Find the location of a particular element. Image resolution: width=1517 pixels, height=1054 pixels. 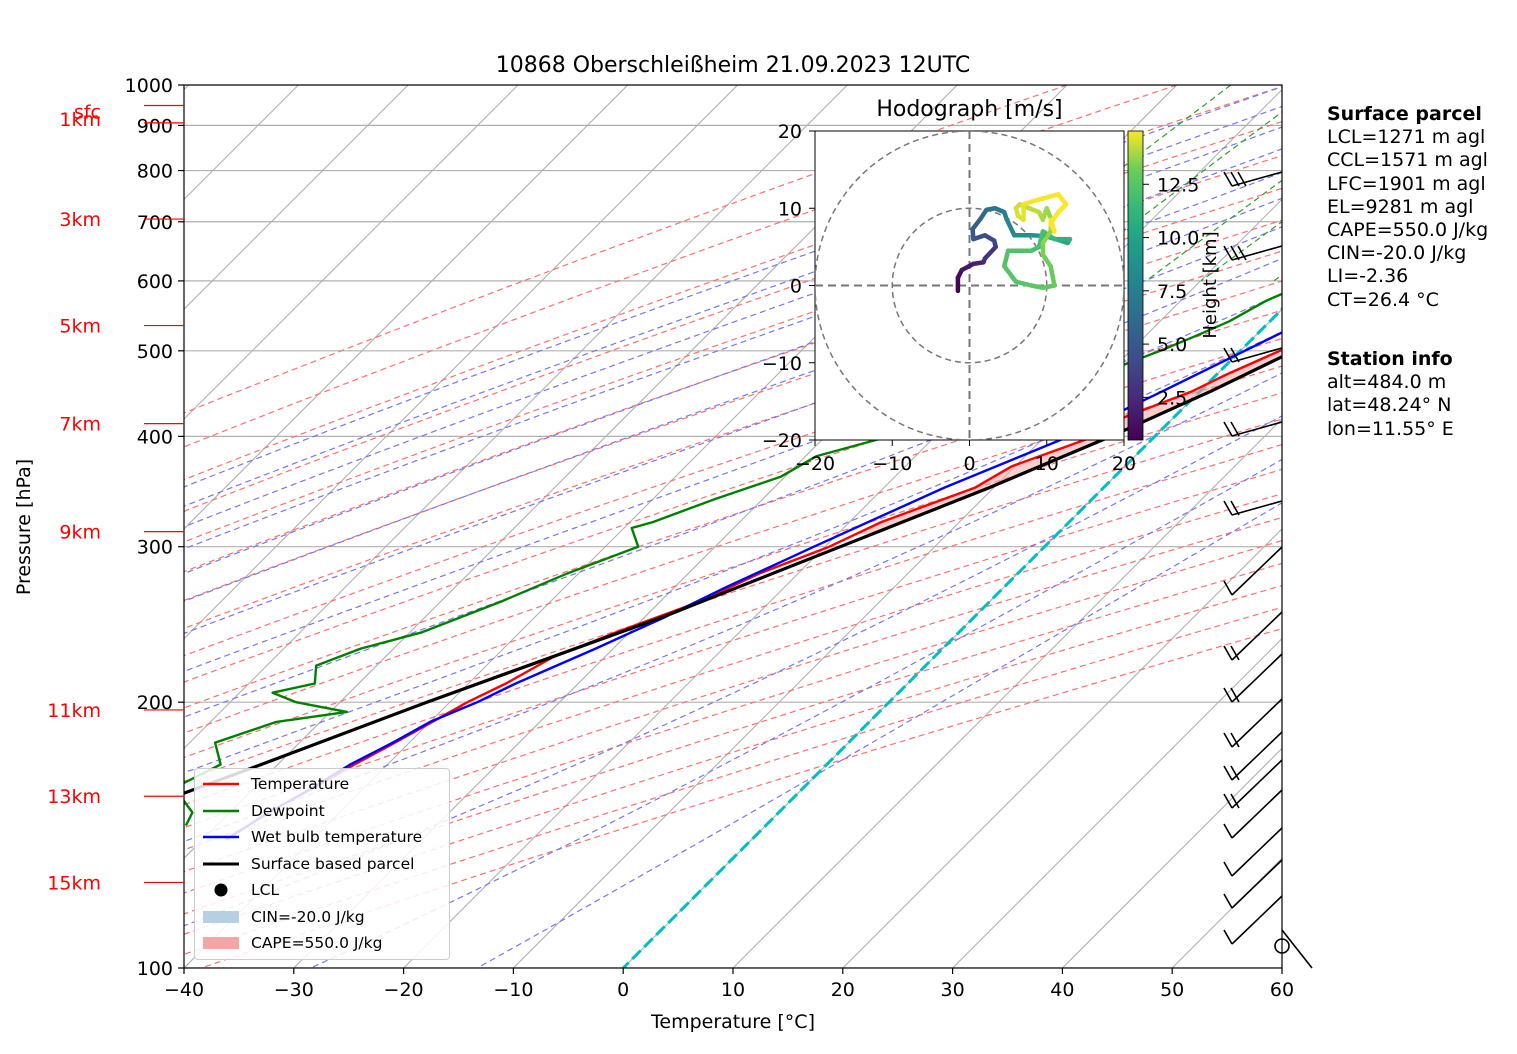

legend-key-lcl is located at coordinates (221, 890).